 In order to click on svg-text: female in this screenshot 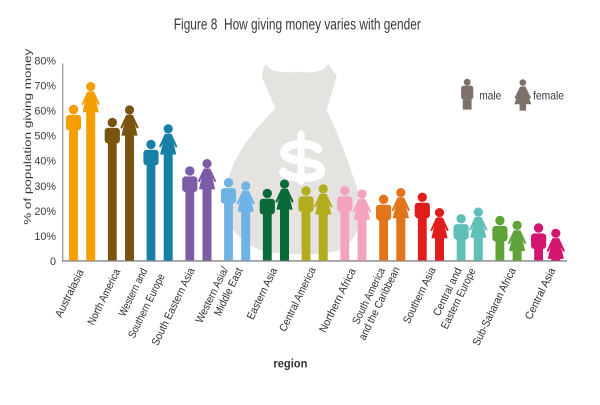, I will do `click(548, 96)`.